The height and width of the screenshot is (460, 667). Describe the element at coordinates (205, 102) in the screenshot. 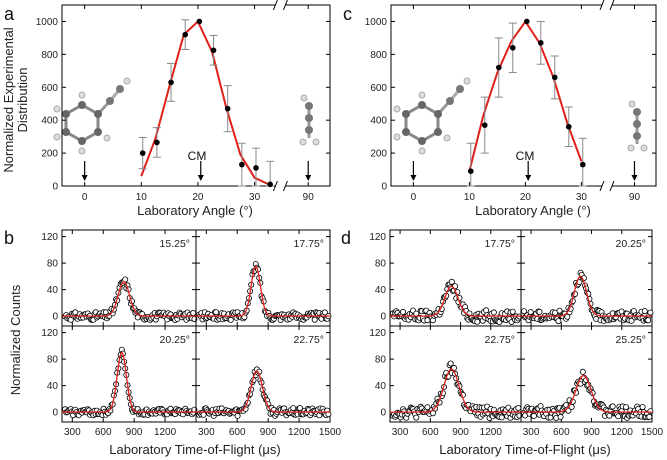

I see `fit-line-a` at that location.